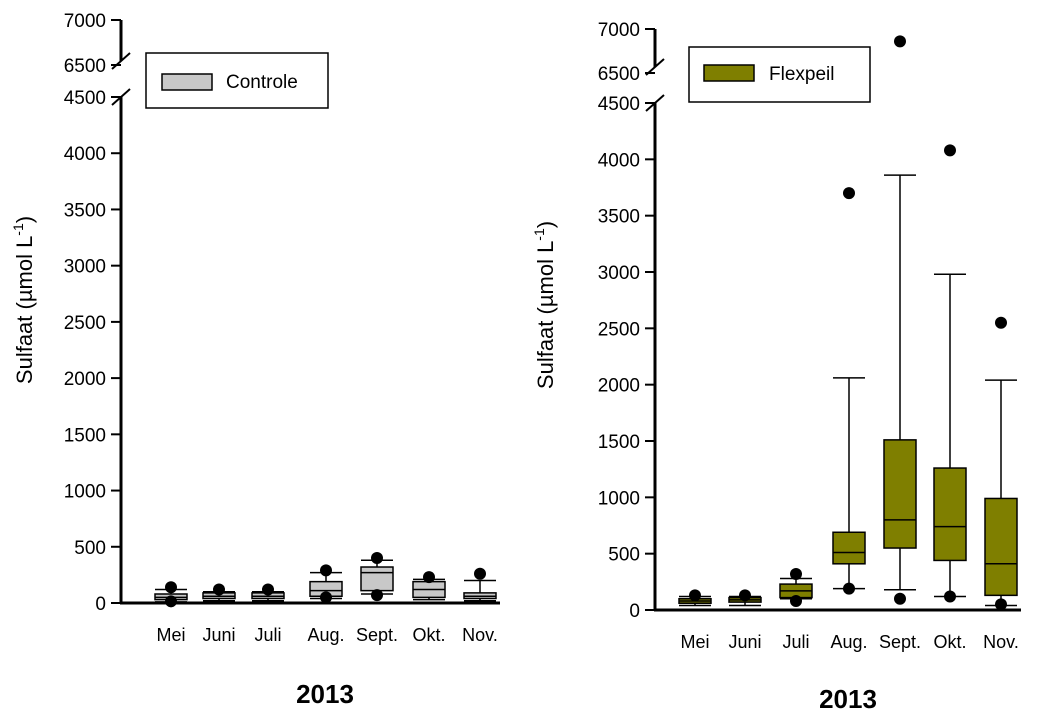 Image resolution: width=1063 pixels, height=717 pixels. What do you see at coordinates (121, 61) in the screenshot?
I see `axis-break-mark` at bounding box center [121, 61].